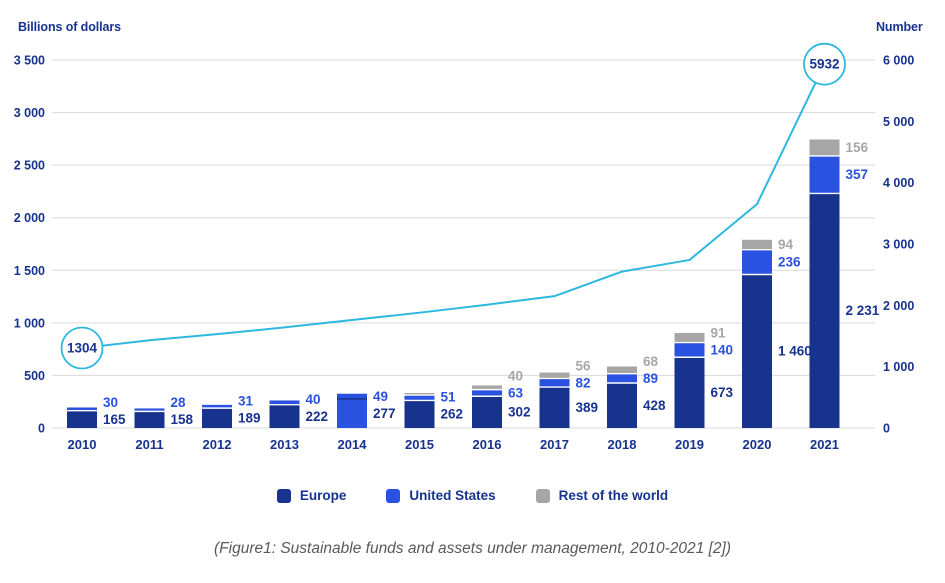 The image size is (945, 583). What do you see at coordinates (757, 444) in the screenshot?
I see `x-axis-label: 2020` at bounding box center [757, 444].